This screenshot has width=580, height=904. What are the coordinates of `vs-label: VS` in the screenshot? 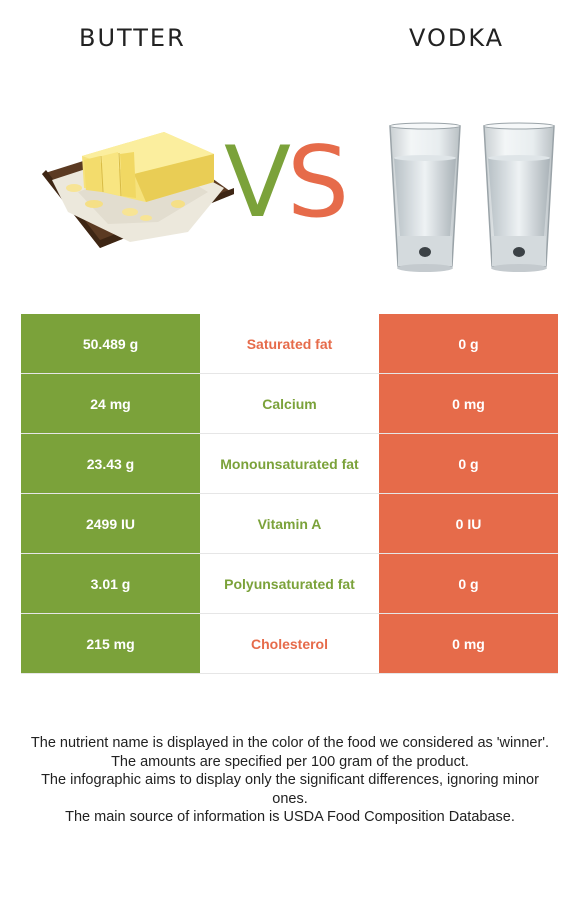 It's located at (286, 183).